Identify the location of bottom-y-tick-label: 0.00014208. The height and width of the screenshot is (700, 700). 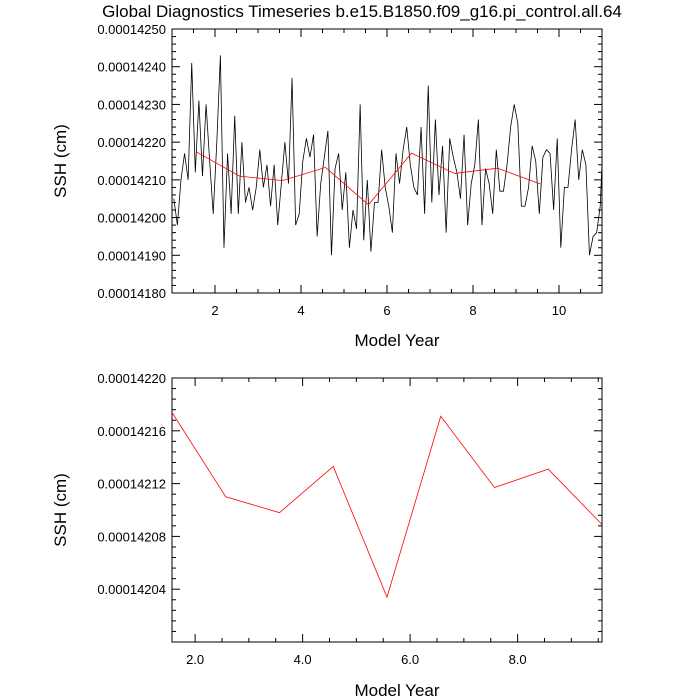
(131, 536).